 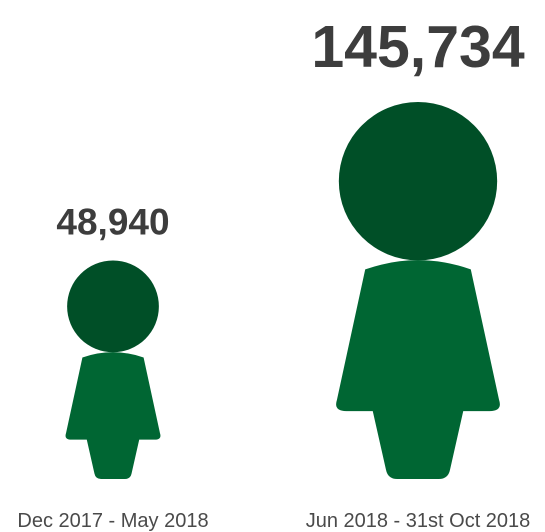 What do you see at coordinates (418, 521) in the screenshot?
I see `category-label-large: Jun 2018 - 31st Oct 2018` at bounding box center [418, 521].